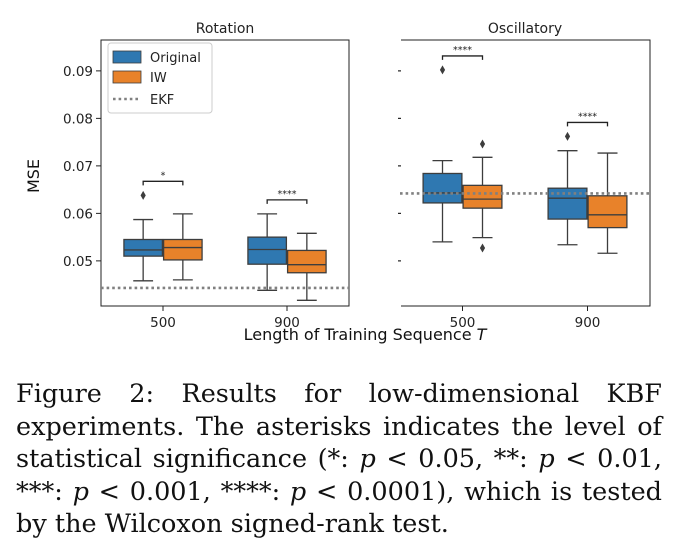 This screenshot has width=675, height=552. I want to click on axis-gap-mask, so click(398, 173).